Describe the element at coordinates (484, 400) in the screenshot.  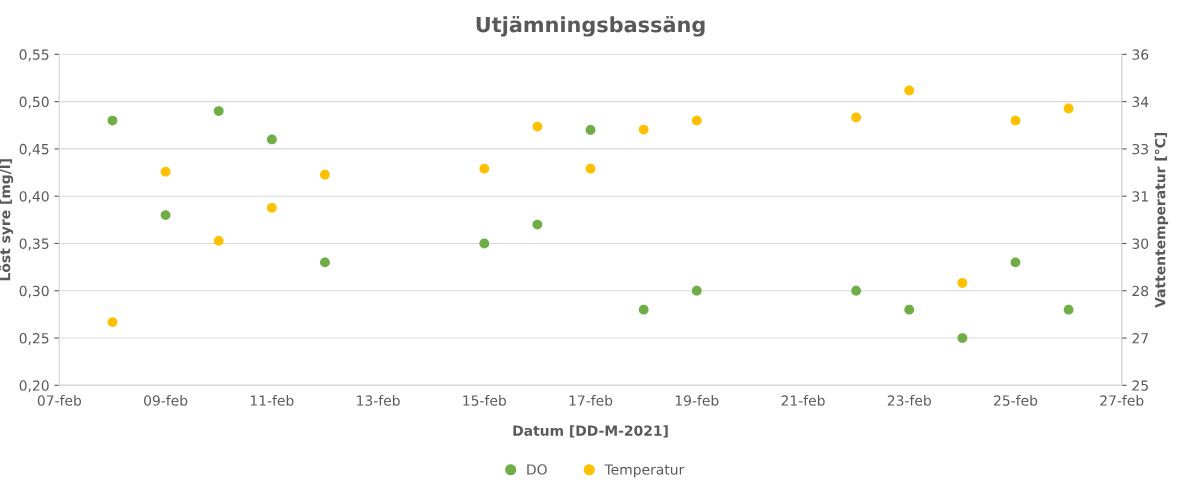
I see `x-tick-label: 15-feb` at that location.